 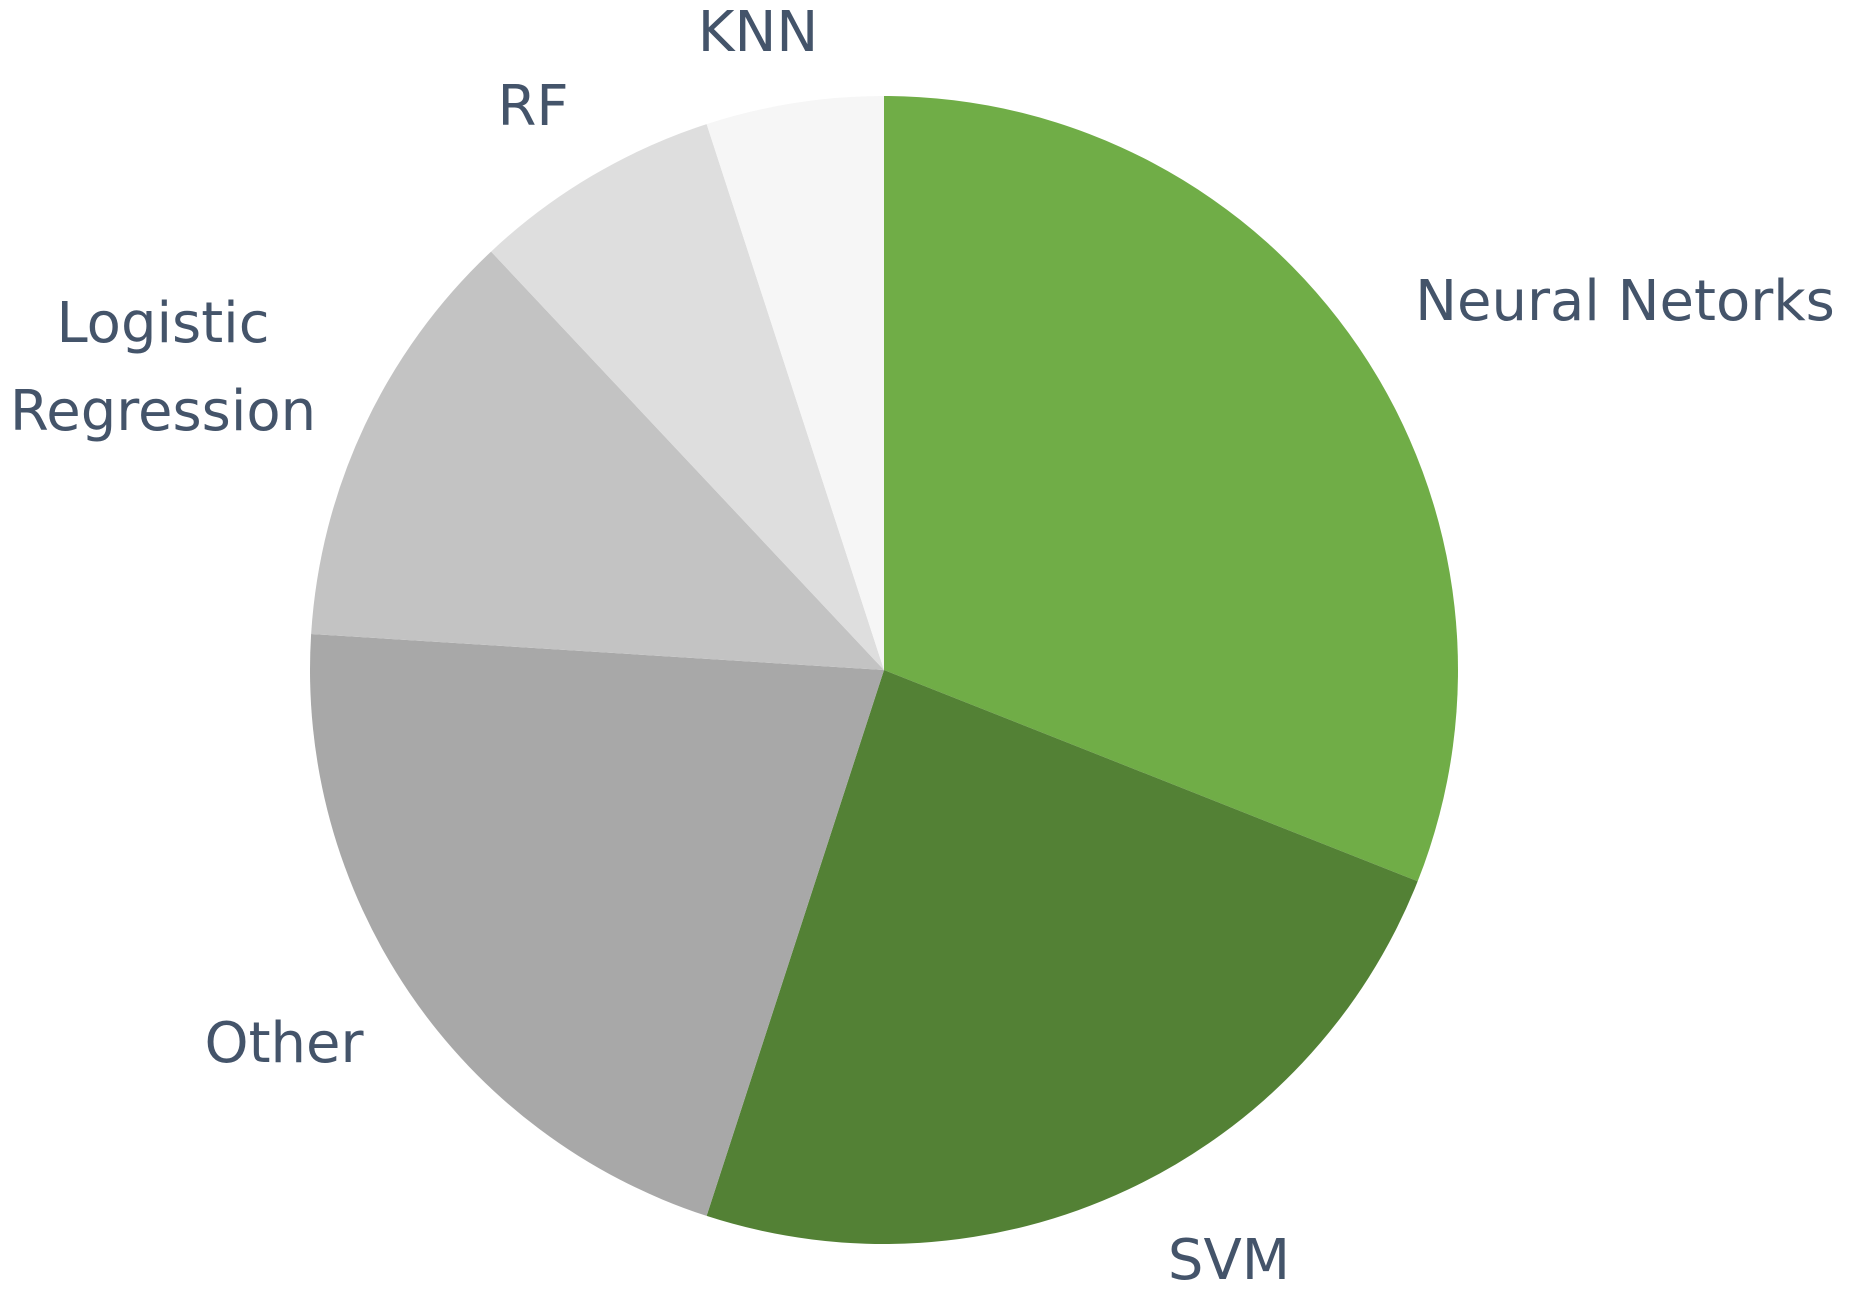 What do you see at coordinates (533, 106) in the screenshot?
I see `slice-label: RF` at bounding box center [533, 106].